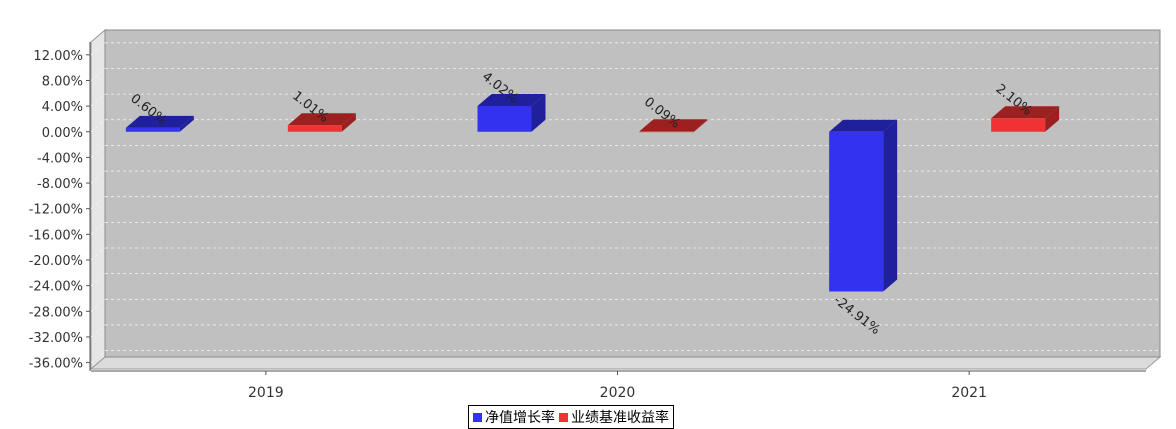  Describe the element at coordinates (56, 261) in the screenshot. I see `y-tick-label: -20.00%` at that location.